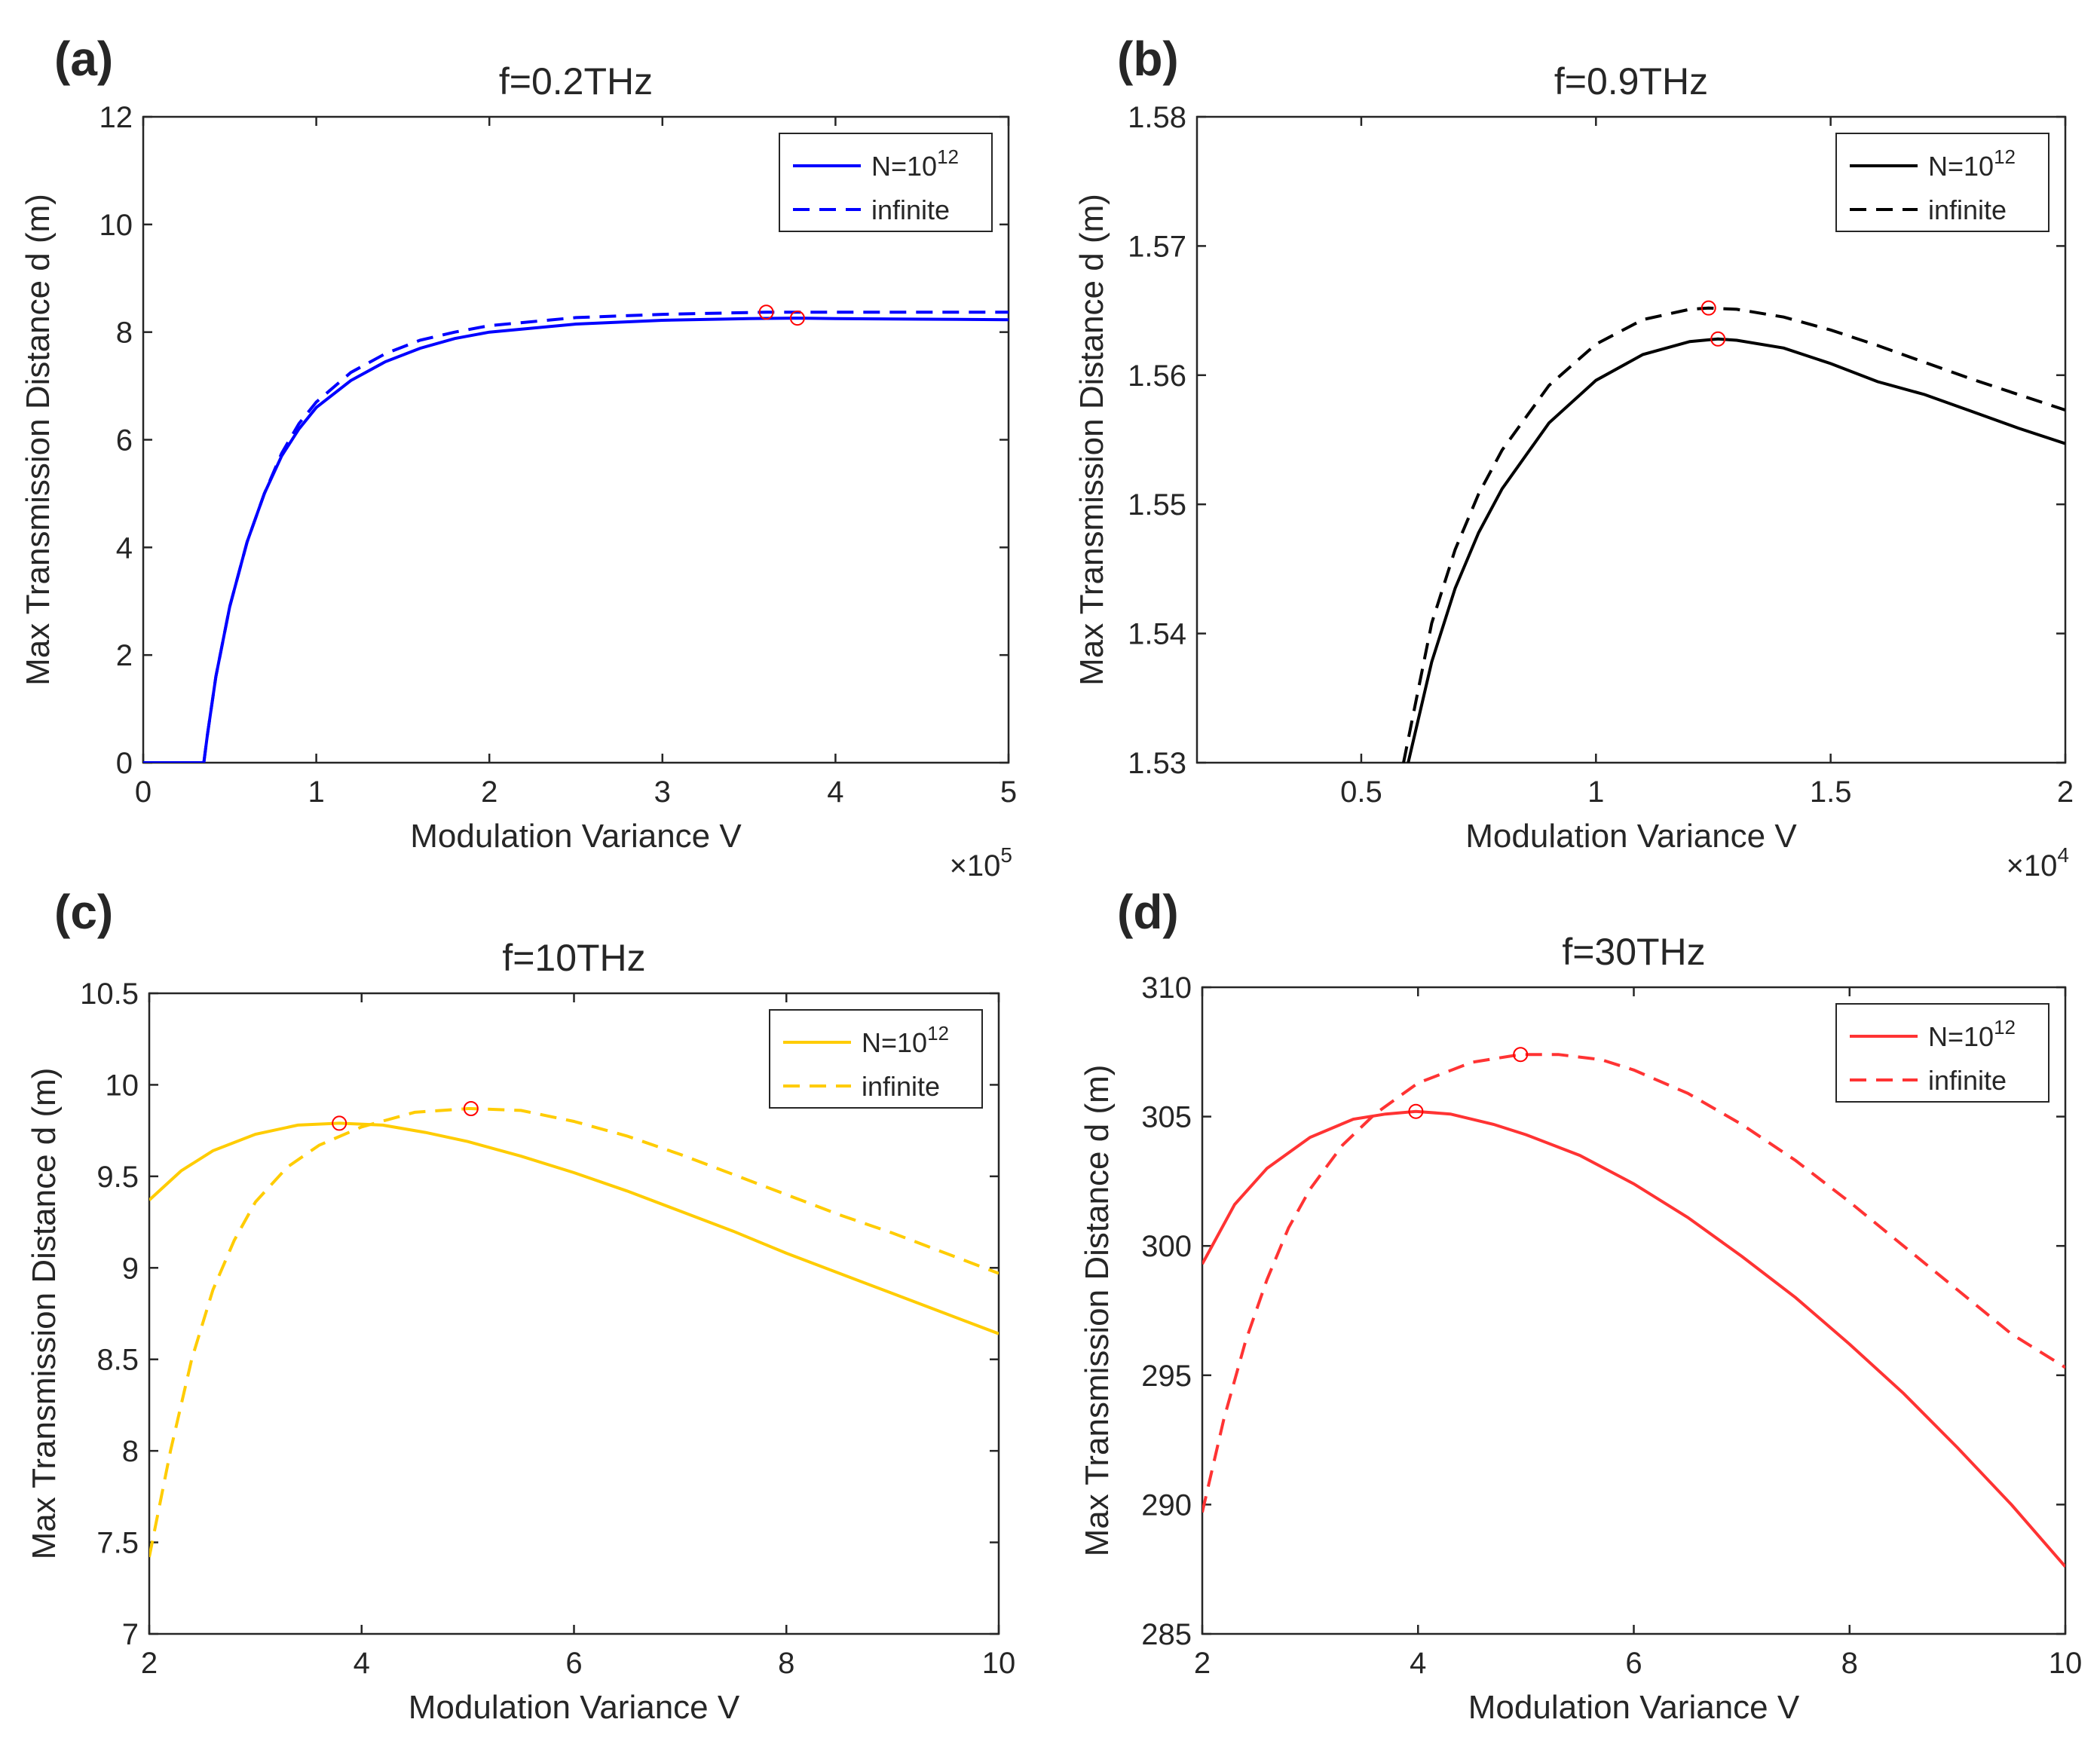  What do you see at coordinates (117, 1177) in the screenshot?
I see `y-tick-label: 9.5` at bounding box center [117, 1177].